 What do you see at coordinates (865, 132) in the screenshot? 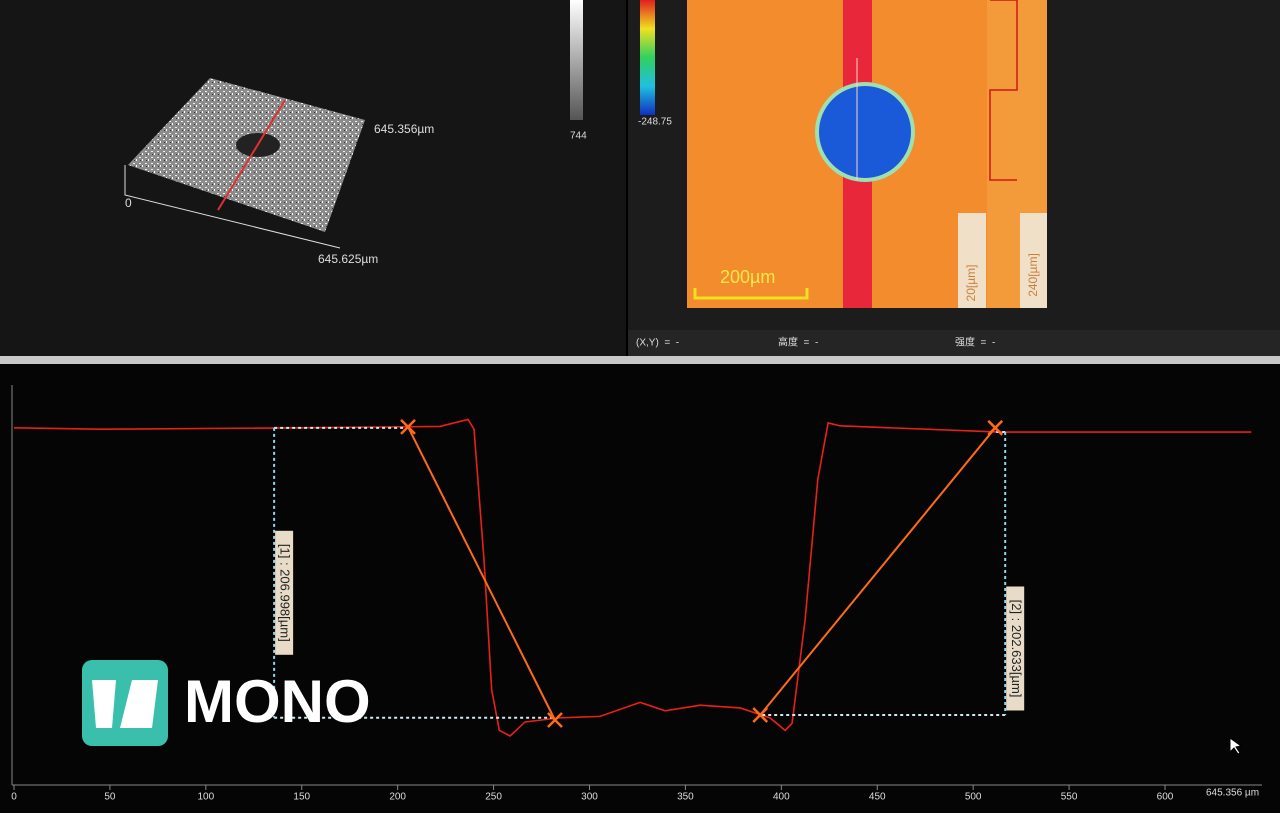
I see `pit` at bounding box center [865, 132].